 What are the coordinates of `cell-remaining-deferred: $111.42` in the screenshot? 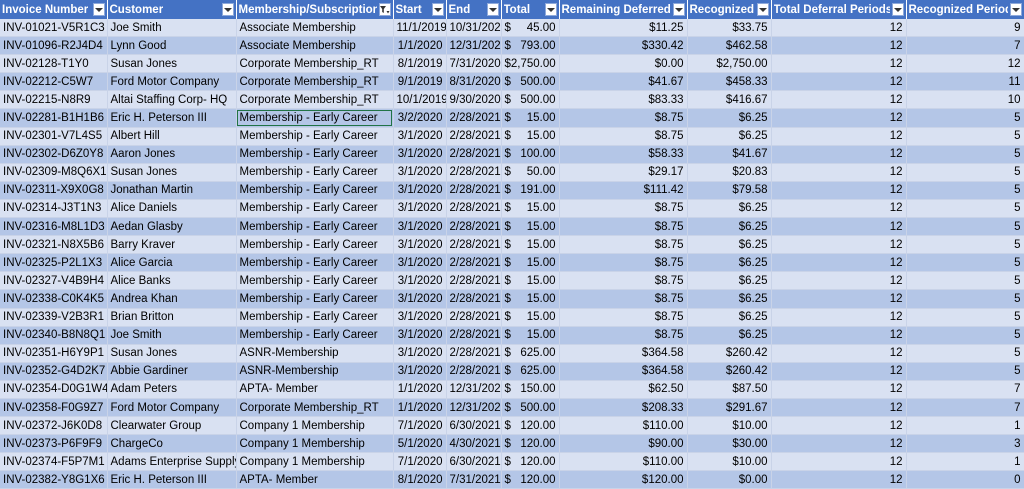 It's located at (623, 190).